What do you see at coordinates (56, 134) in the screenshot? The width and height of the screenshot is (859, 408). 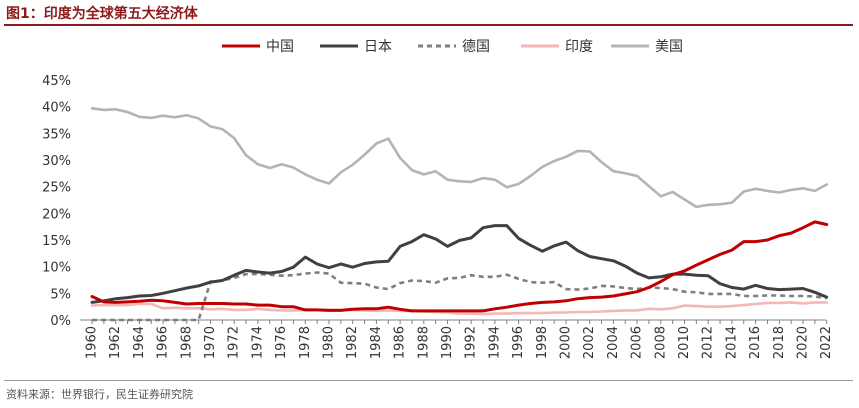 I see `y-tick-label: 35%` at bounding box center [56, 134].